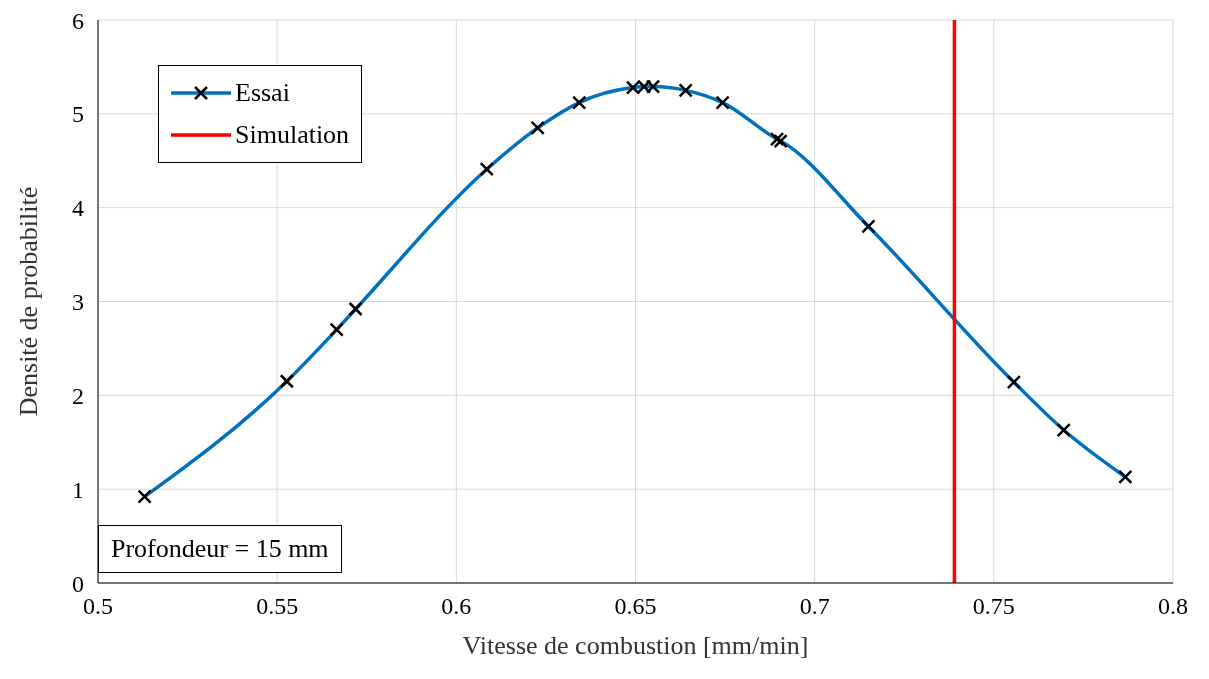  What do you see at coordinates (78, 583) in the screenshot?
I see `y-tick-label: 0` at bounding box center [78, 583].